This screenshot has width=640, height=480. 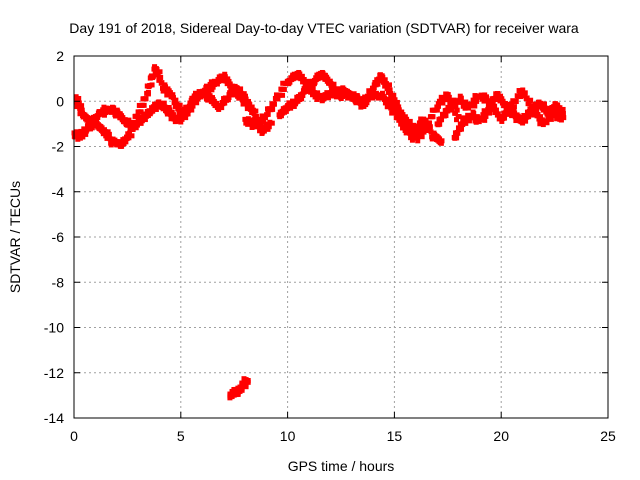 I want to click on x-tick-label: 0, so click(x=74, y=436).